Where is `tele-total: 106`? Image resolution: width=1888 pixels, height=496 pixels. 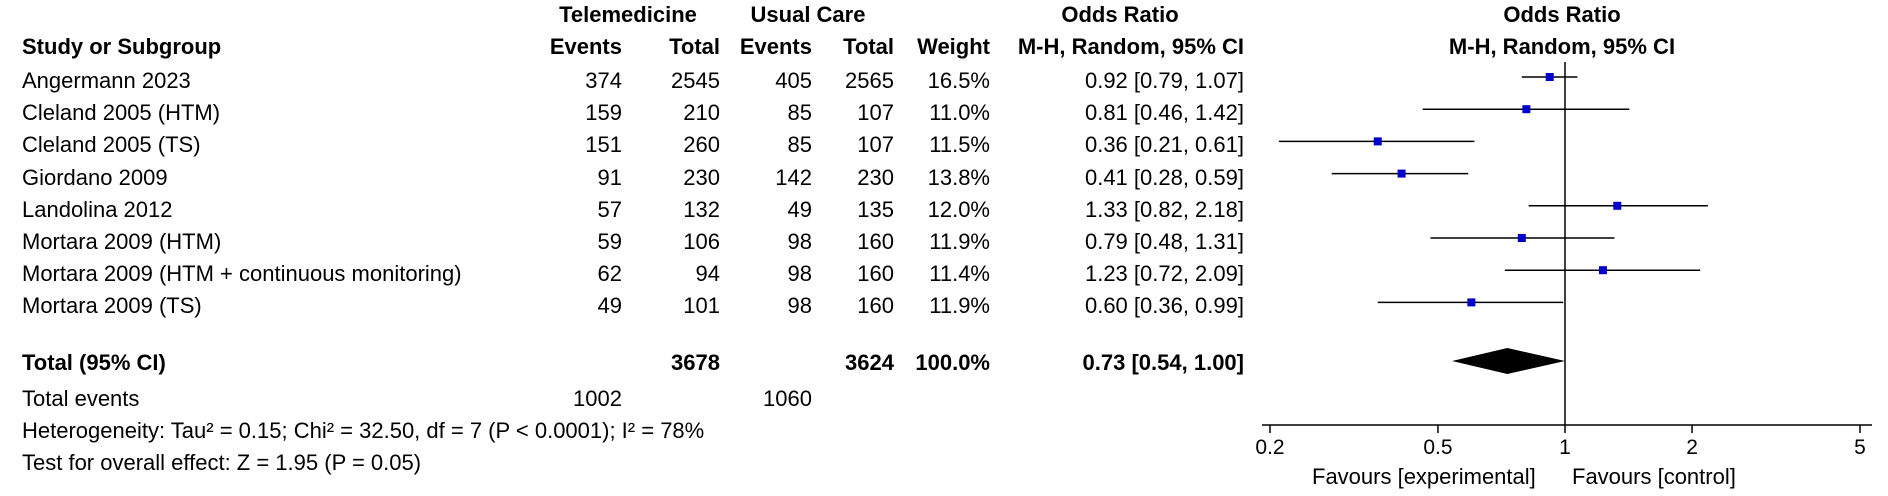
tele-total: 106 is located at coordinates (701, 241).